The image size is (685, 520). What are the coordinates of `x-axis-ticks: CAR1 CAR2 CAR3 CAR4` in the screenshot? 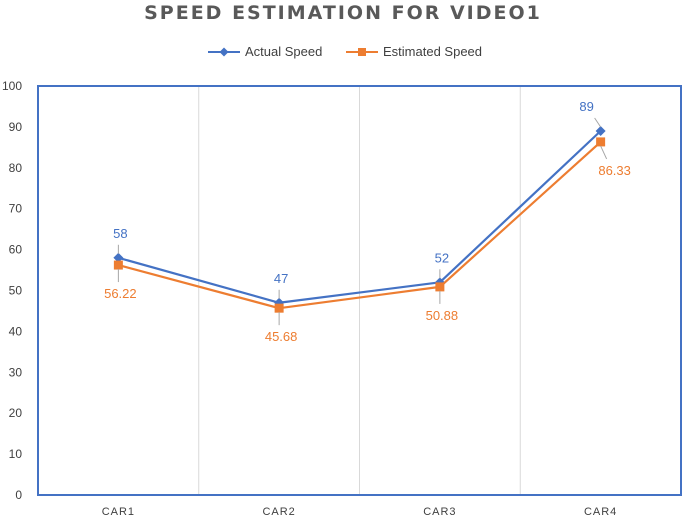 It's located at (359, 512).